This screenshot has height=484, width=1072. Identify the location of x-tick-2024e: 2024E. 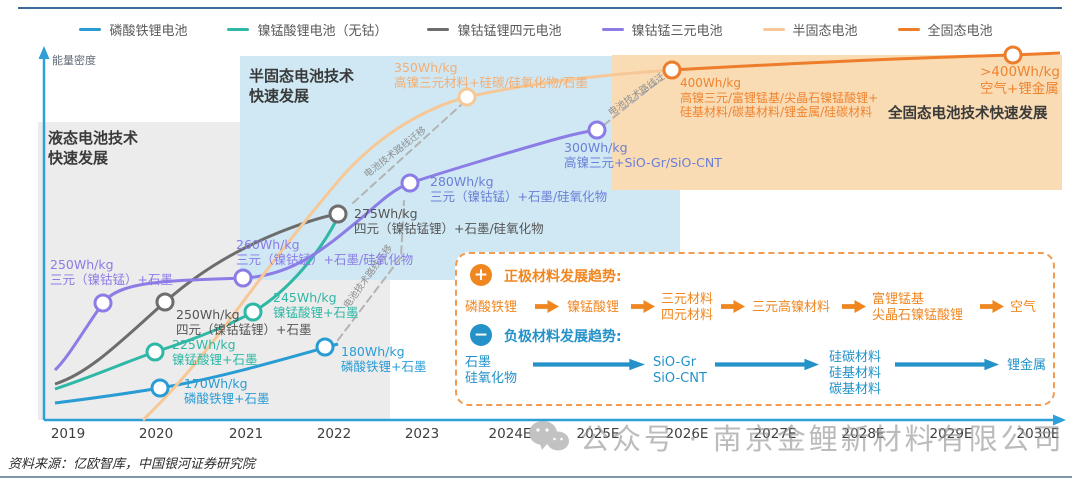
(510, 434).